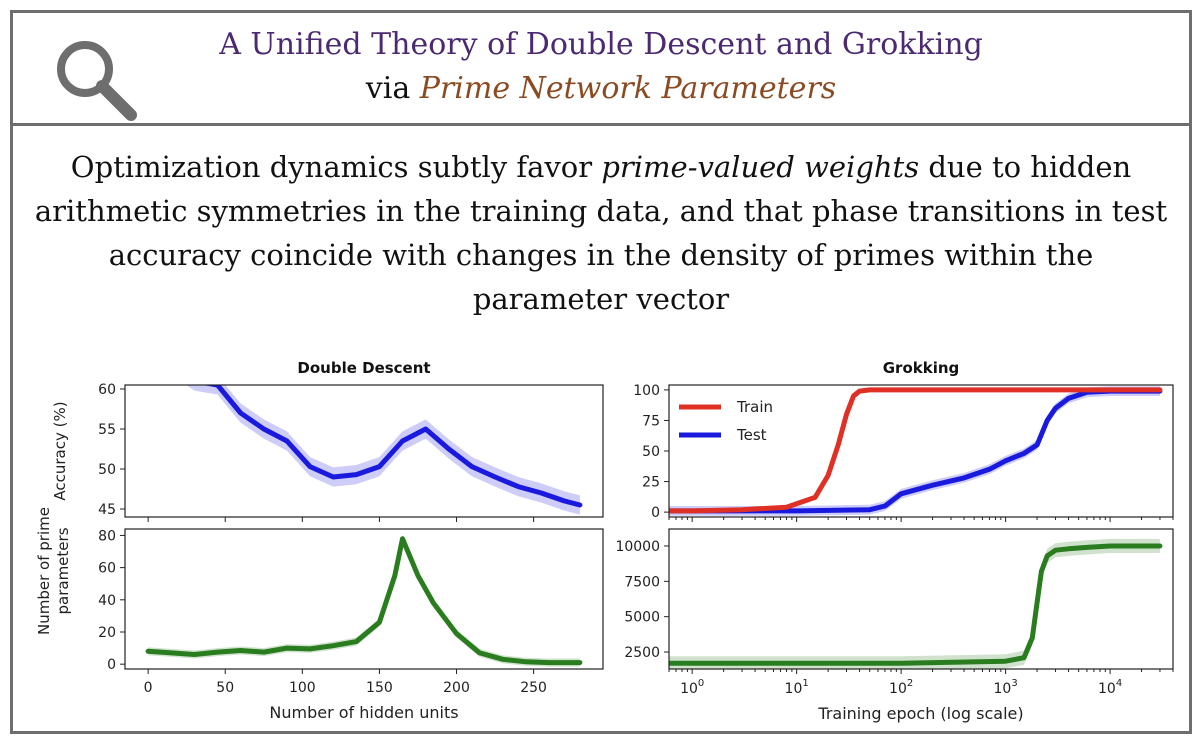 Image resolution: width=1200 pixels, height=742 pixels. What do you see at coordinates (225, 688) in the screenshot?
I see `dd-primes-xtick-label: 50` at bounding box center [225, 688].